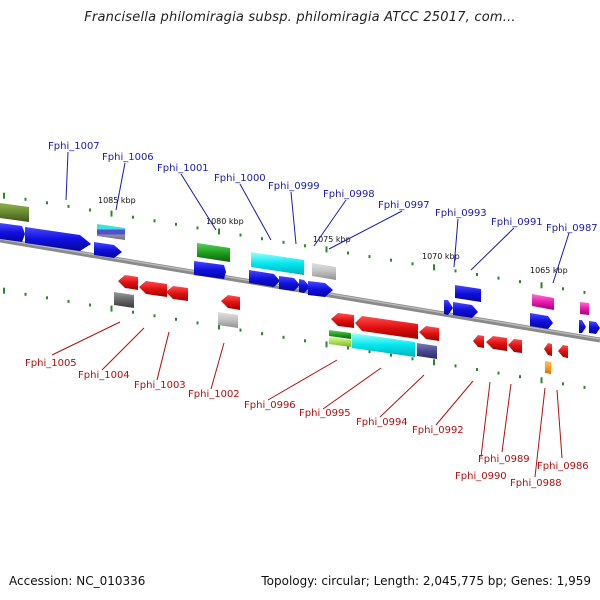  What do you see at coordinates (349, 194) in the screenshot?
I see `gene-label: Fphi_0998` at bounding box center [349, 194].